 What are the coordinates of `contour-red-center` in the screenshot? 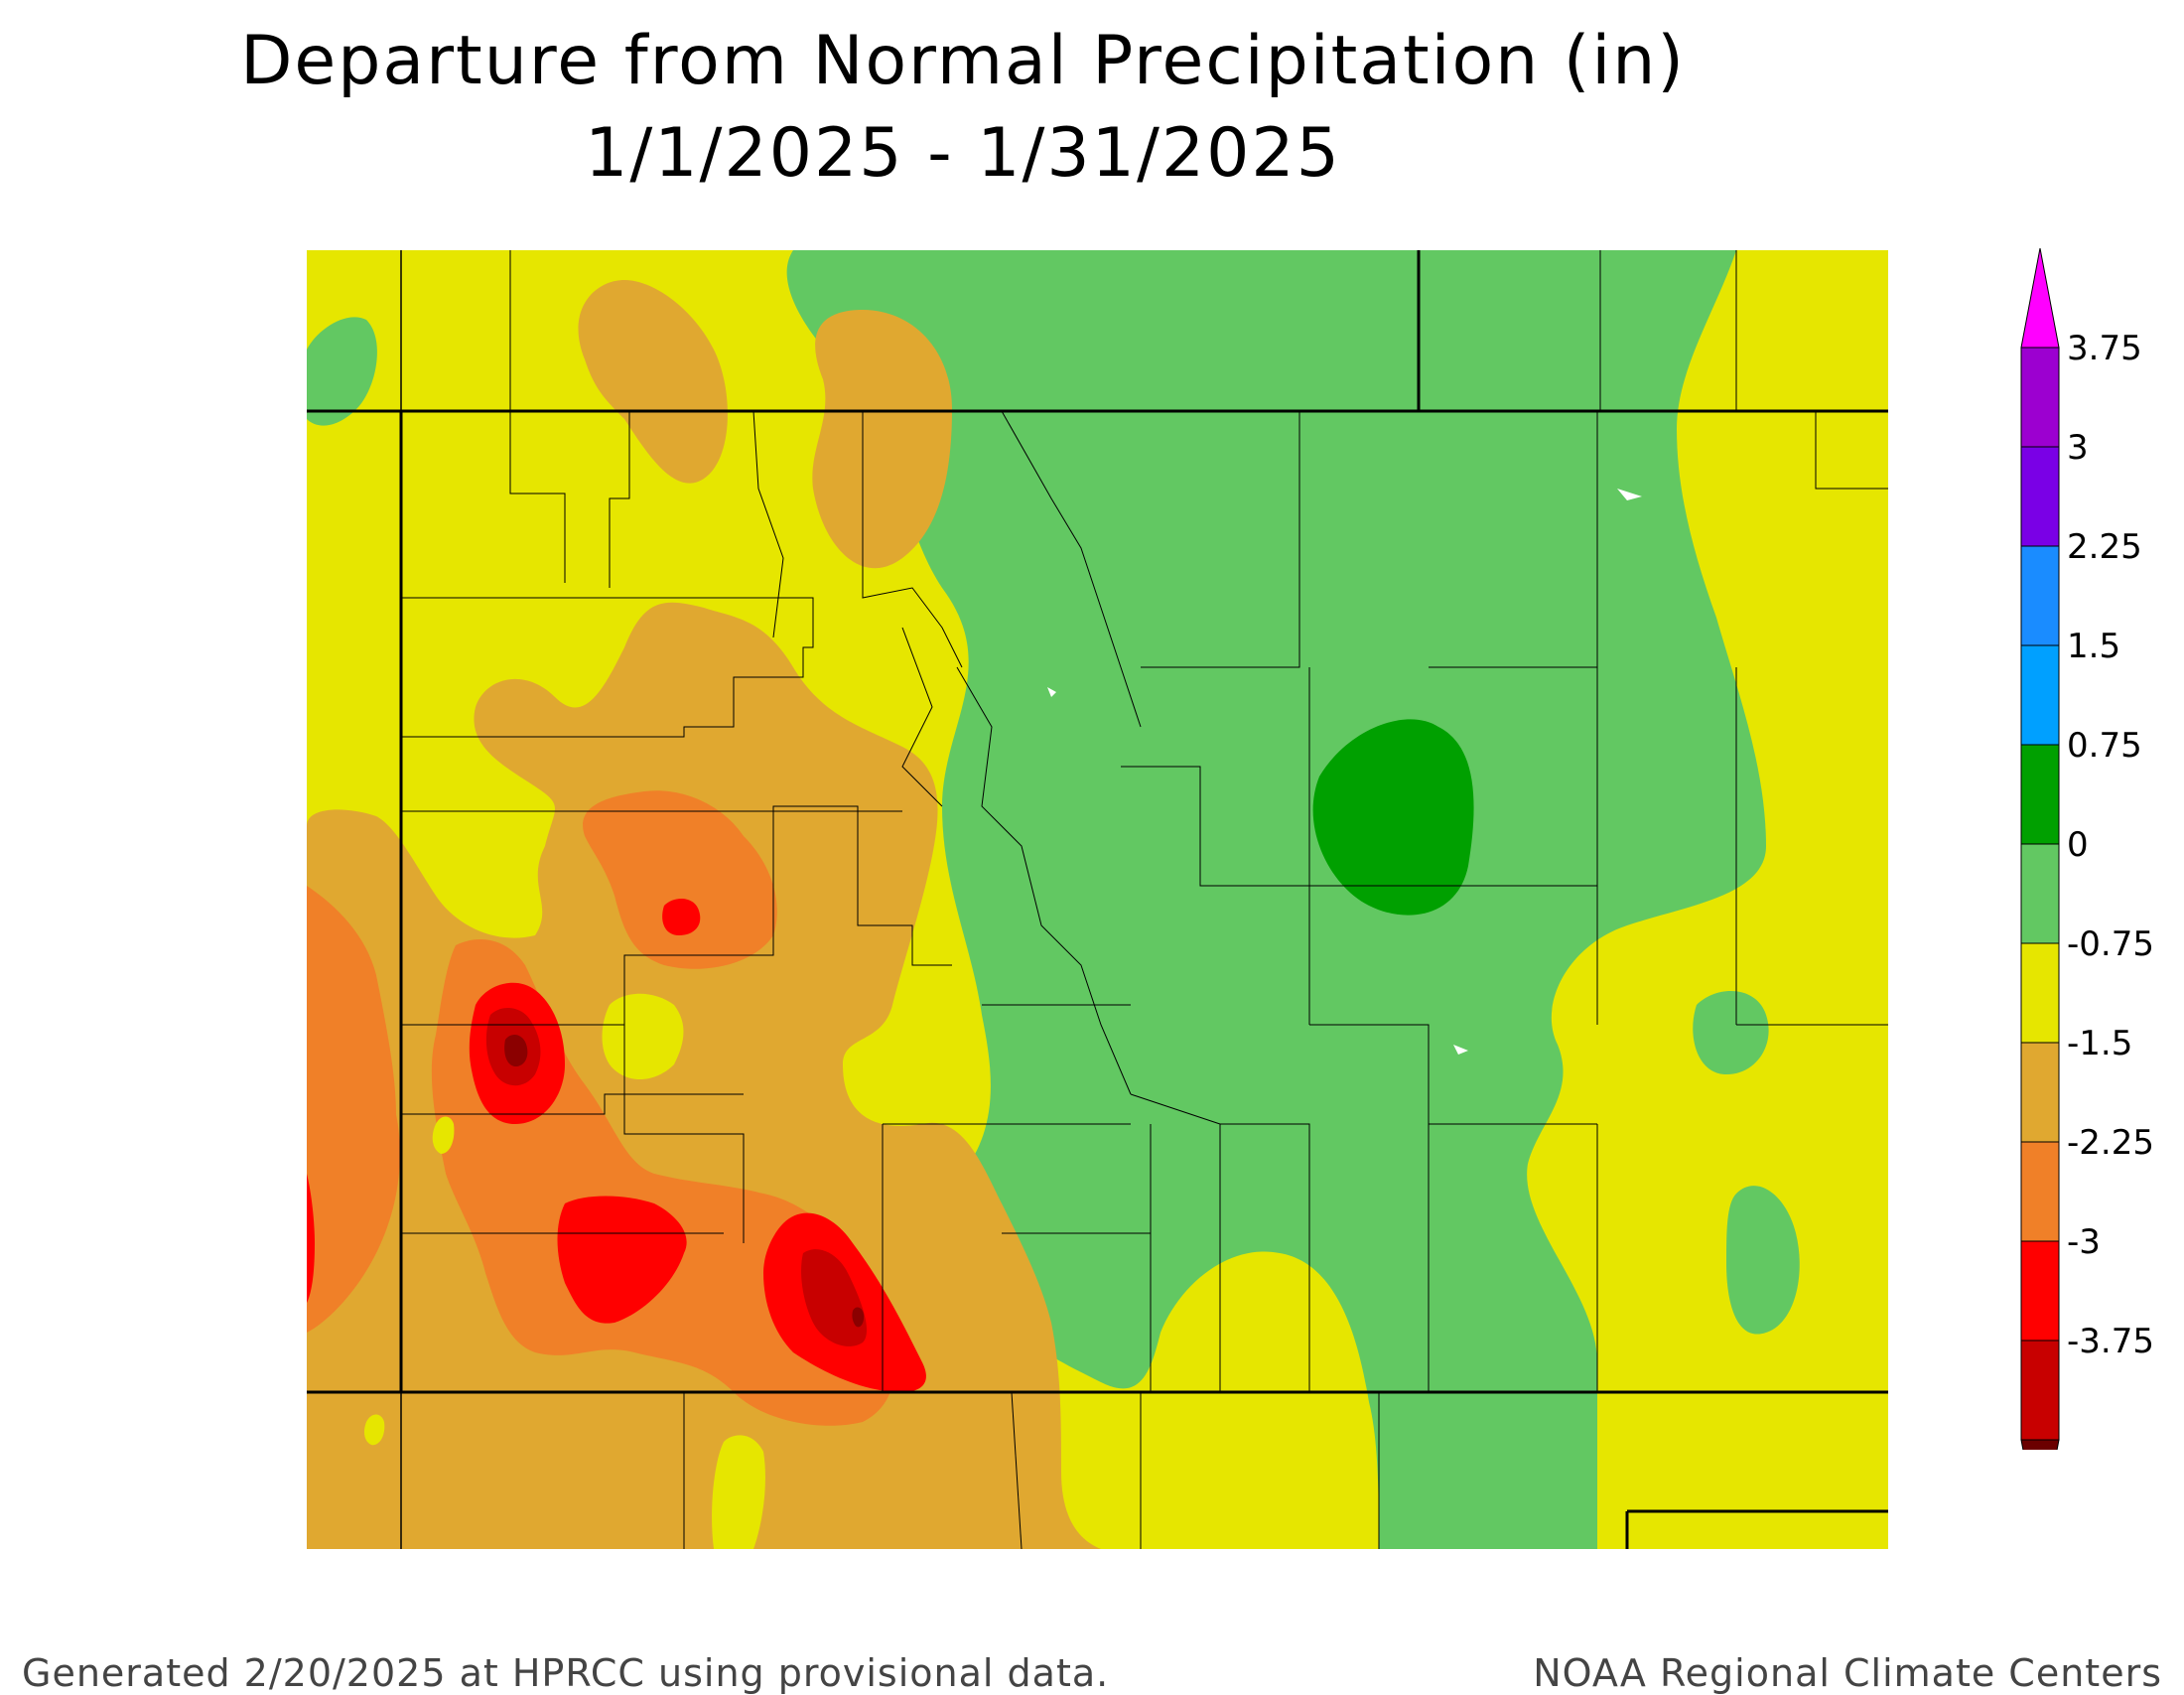 It's located at (681, 917).